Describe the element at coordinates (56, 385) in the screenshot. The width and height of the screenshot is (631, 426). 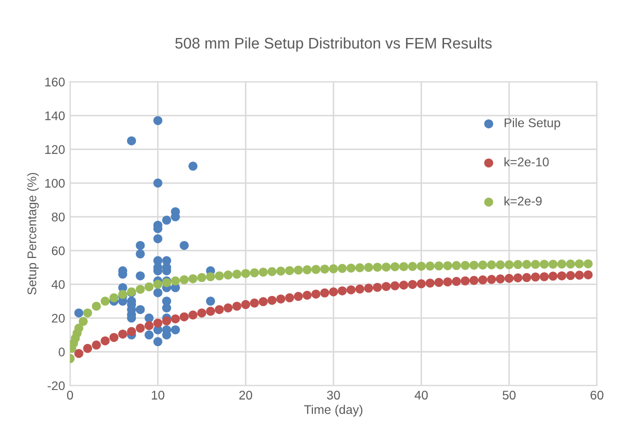
I see `y-tick-label: -20` at that location.